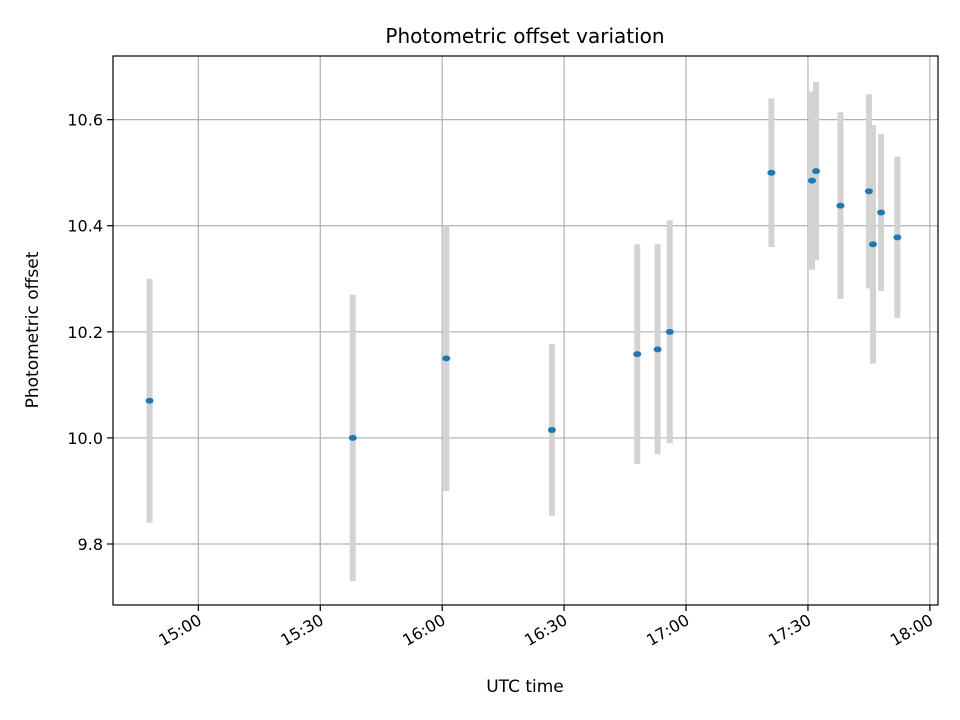 Image resolution: width=960 pixels, height=720 pixels. I want to click on y-tick-label: 10.0, so click(85, 438).